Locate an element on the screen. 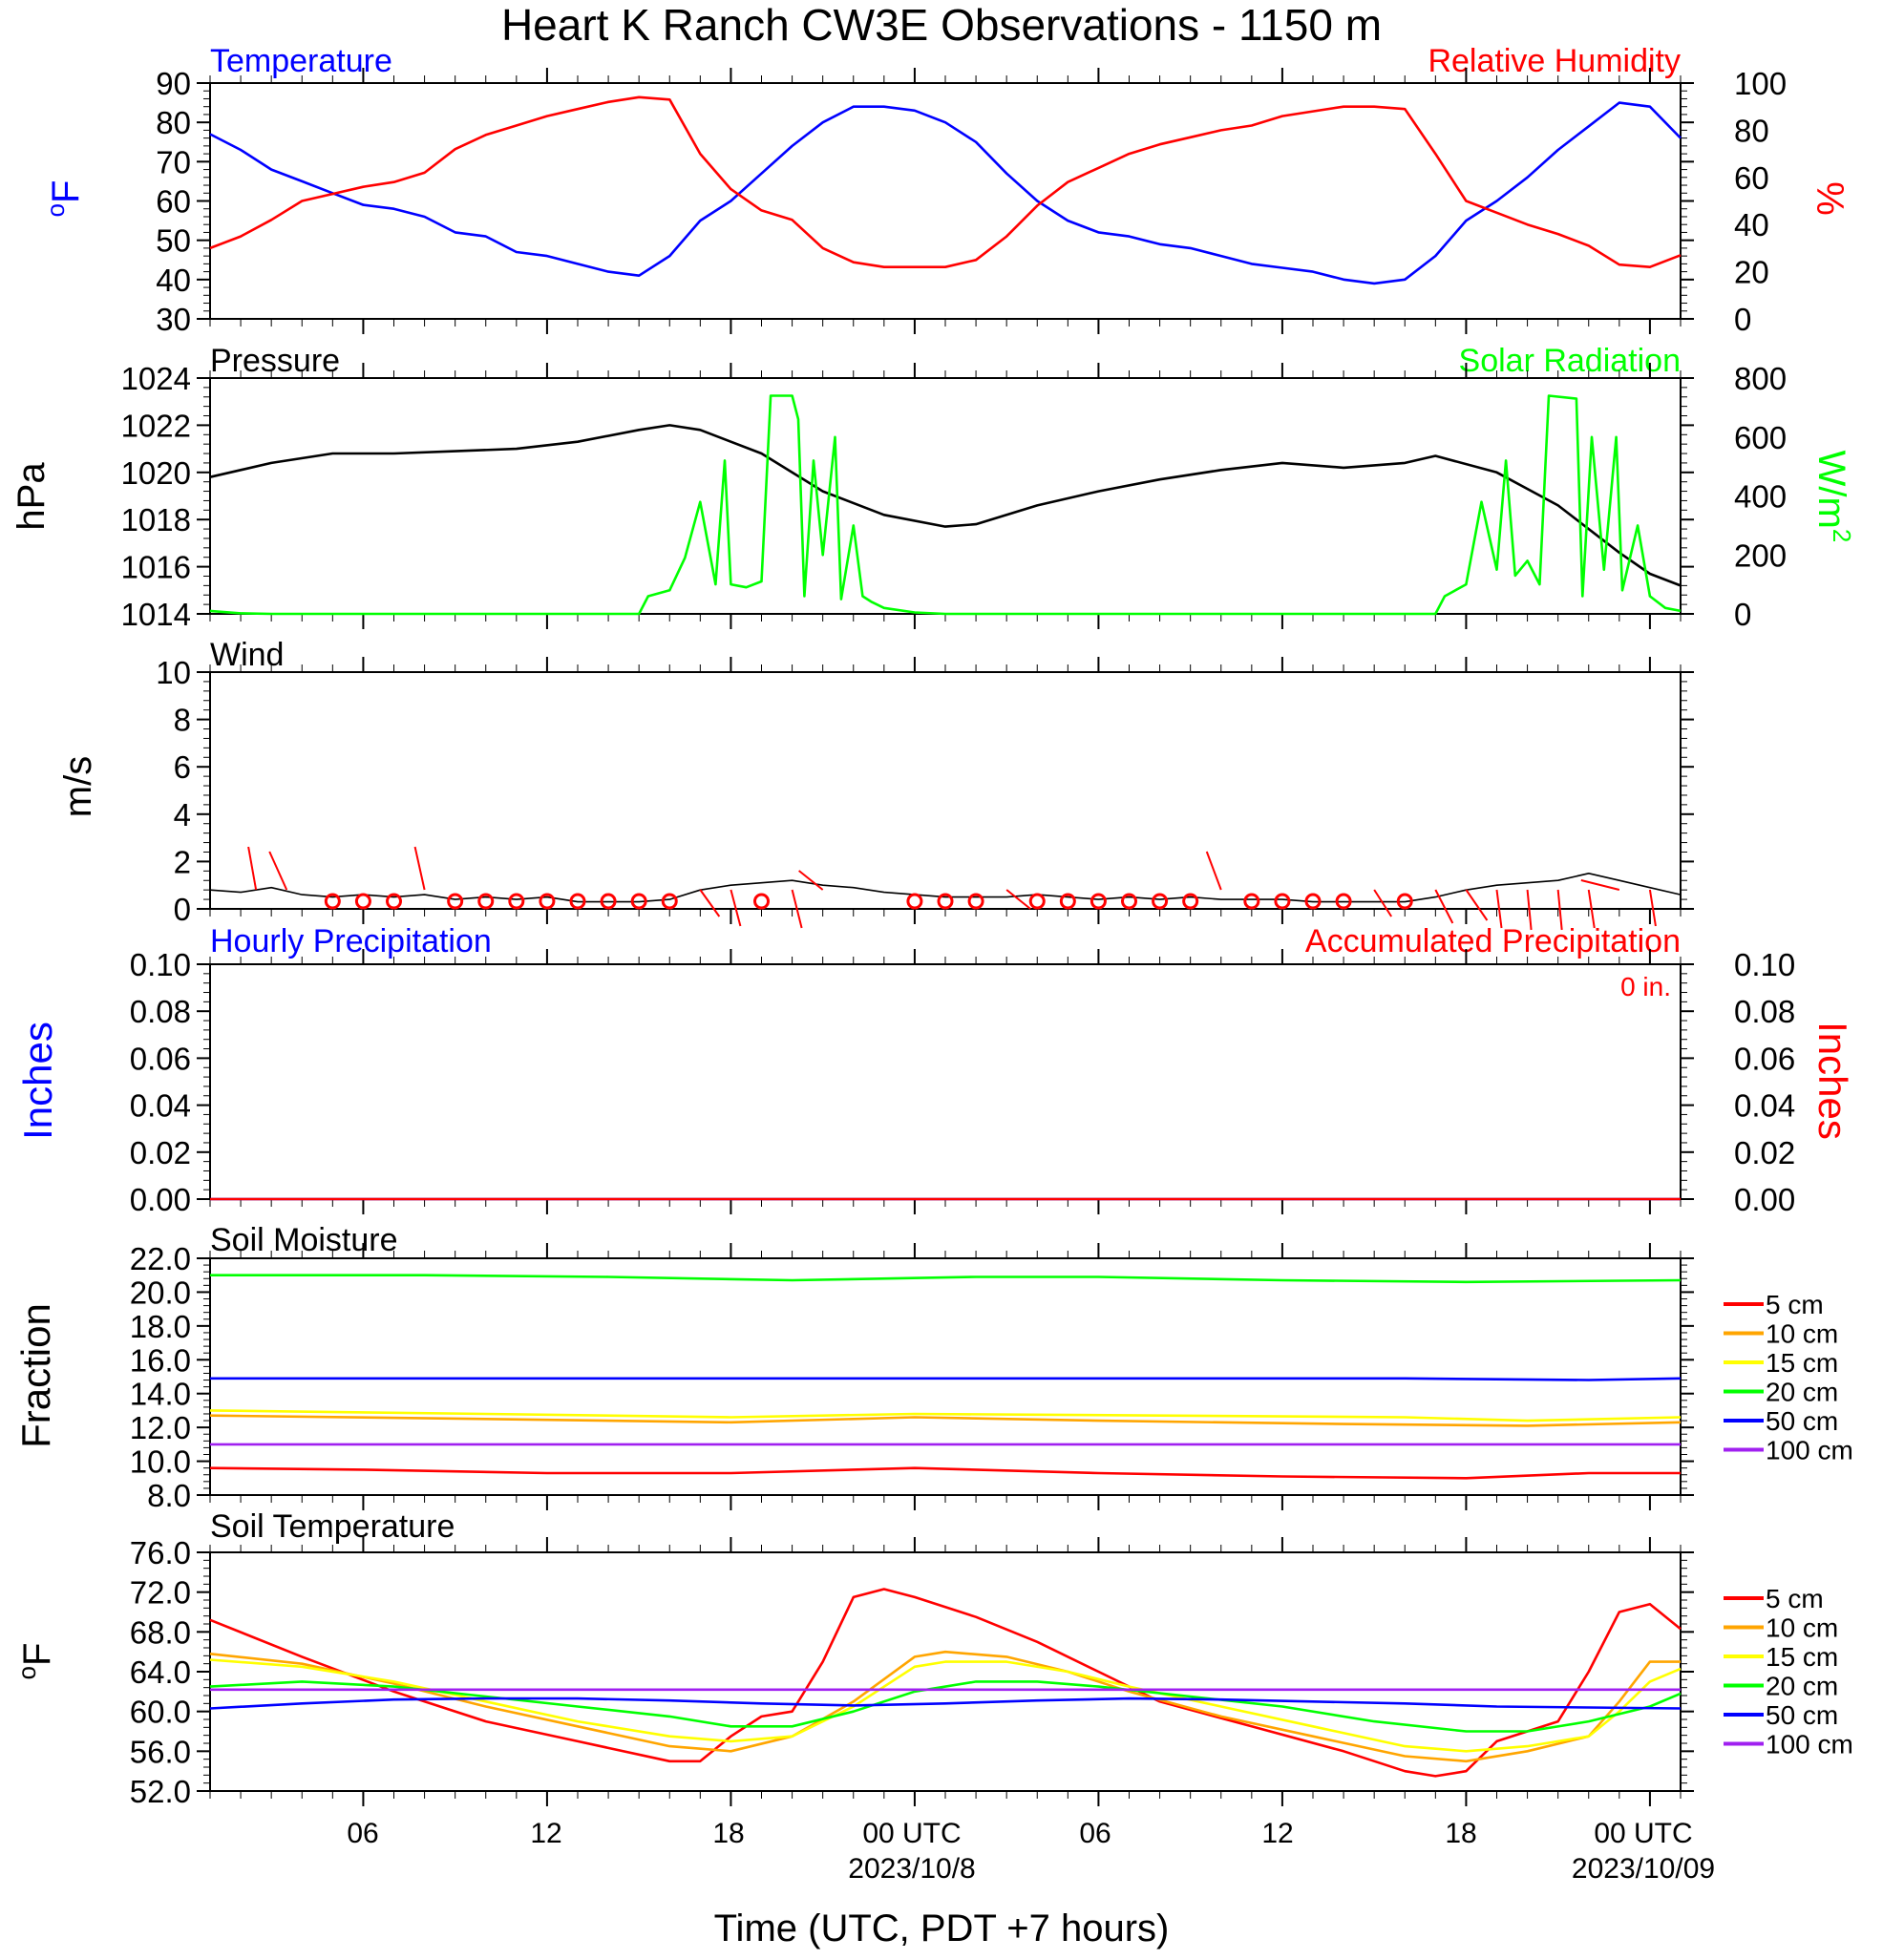 The height and width of the screenshot is (1960, 1883). pressure_solar-left-tick-label: 1022 is located at coordinates (156, 425).